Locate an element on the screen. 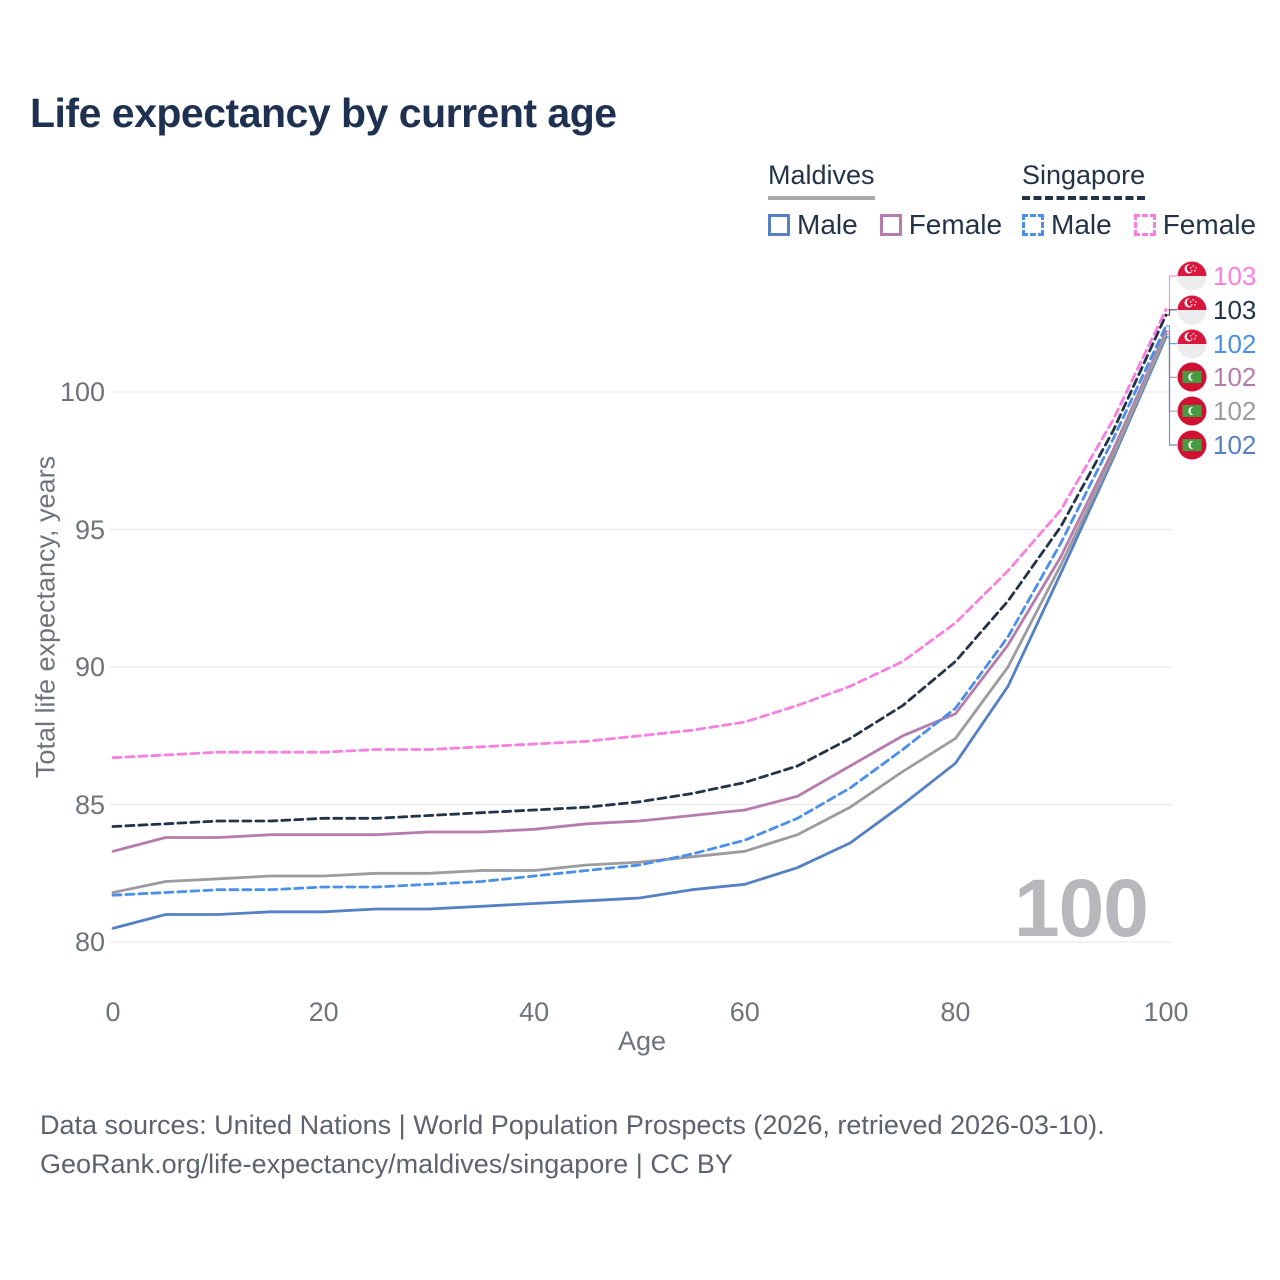 The image size is (1280, 1280). x-tick-80: 80 is located at coordinates (955, 1012).